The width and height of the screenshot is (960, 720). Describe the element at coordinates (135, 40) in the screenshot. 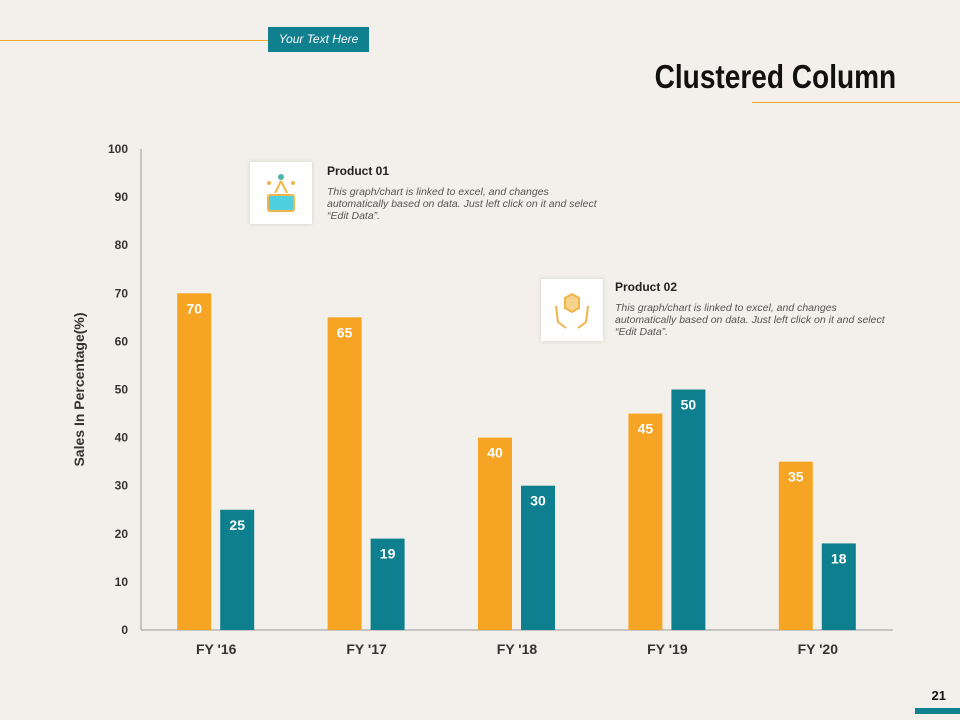

I see `top-accent-line` at that location.